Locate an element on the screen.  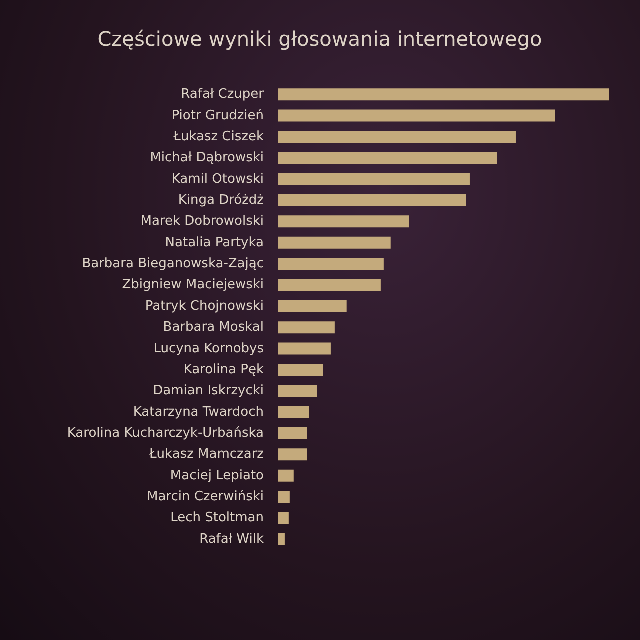
y-tick-label: Maciej Lepiato is located at coordinates (217, 476).